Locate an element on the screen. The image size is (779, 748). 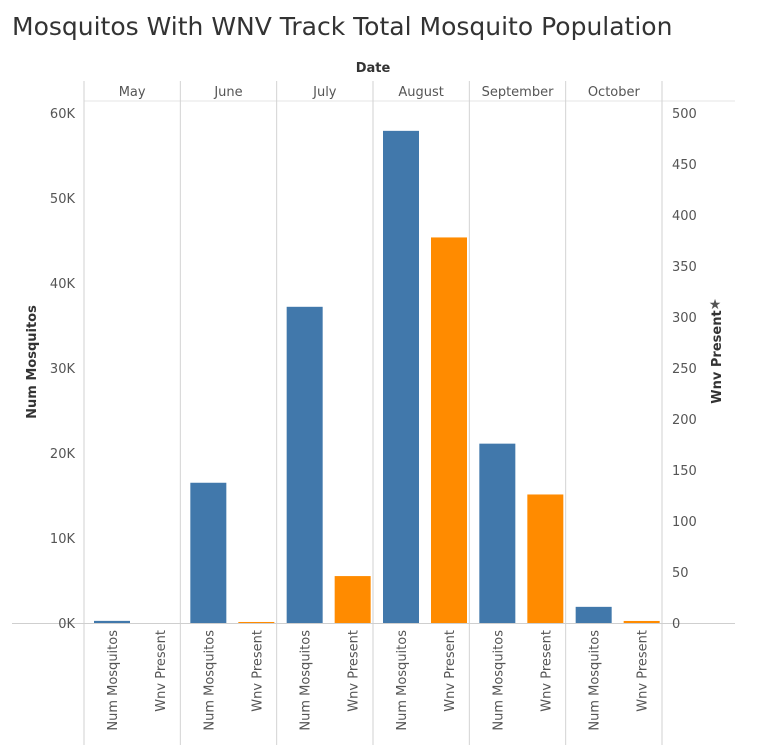
month-header: June is located at coordinates (227, 92).